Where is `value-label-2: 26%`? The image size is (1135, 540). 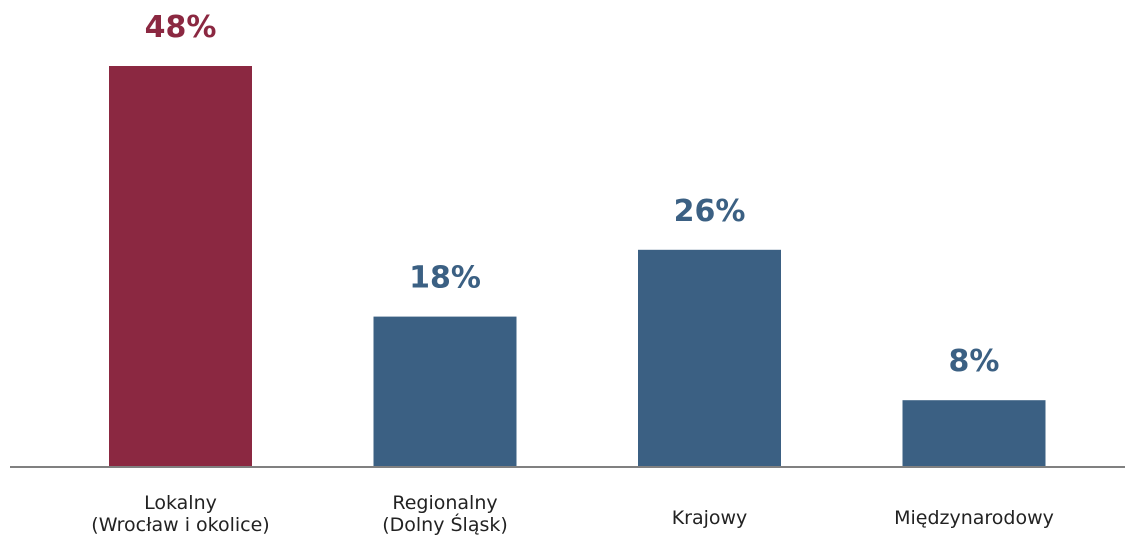
value-label-2: 26% is located at coordinates (710, 211).